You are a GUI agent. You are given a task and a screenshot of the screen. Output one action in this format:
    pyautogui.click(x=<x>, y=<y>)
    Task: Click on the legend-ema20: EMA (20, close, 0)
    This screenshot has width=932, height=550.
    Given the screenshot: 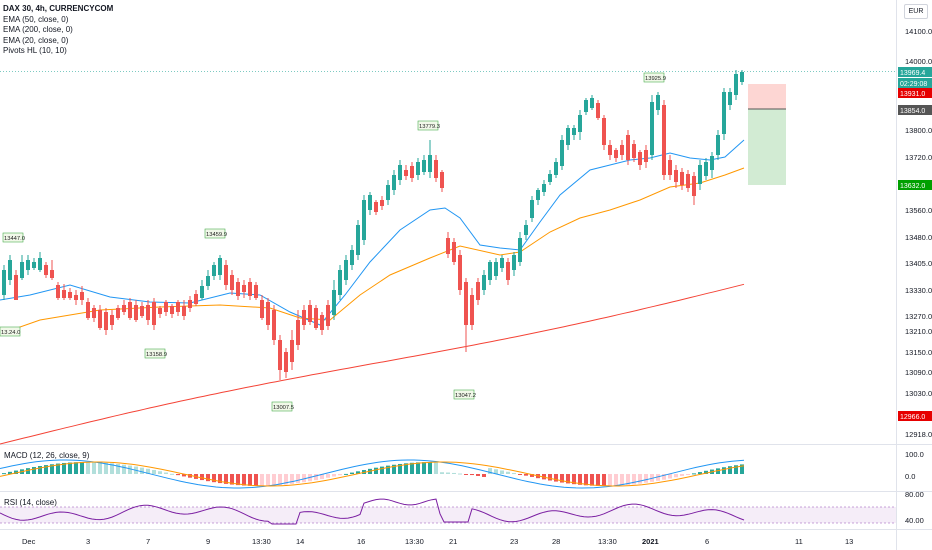 What is the action you would take?
    pyautogui.click(x=36, y=40)
    